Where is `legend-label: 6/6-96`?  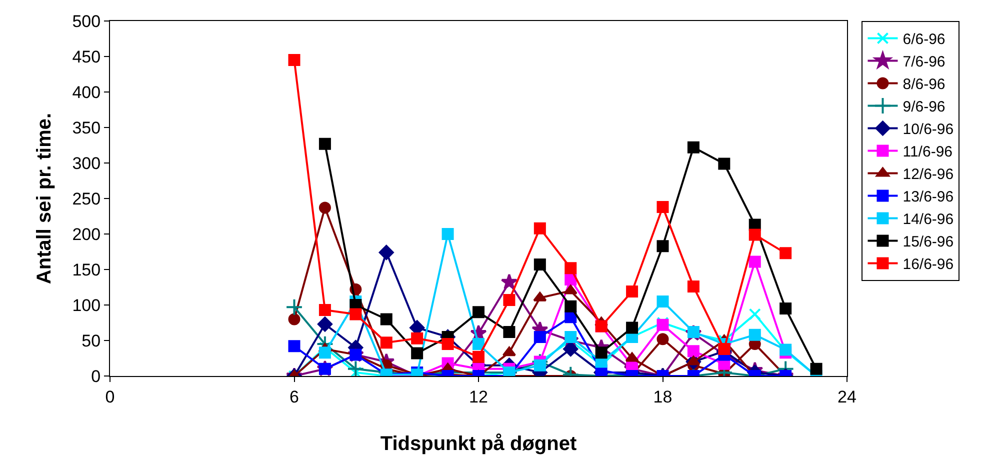 legend-label: 6/6-96 is located at coordinates (924, 39).